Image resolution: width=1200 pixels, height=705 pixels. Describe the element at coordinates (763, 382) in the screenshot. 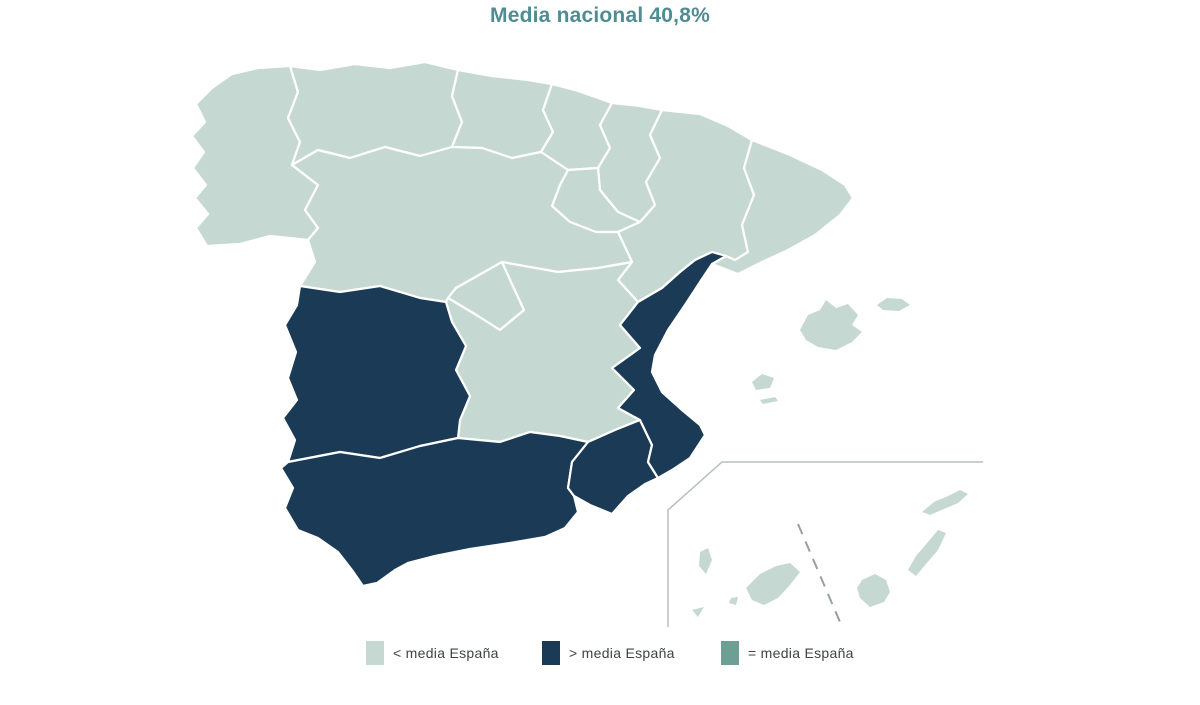

I see `island-ibiza` at that location.